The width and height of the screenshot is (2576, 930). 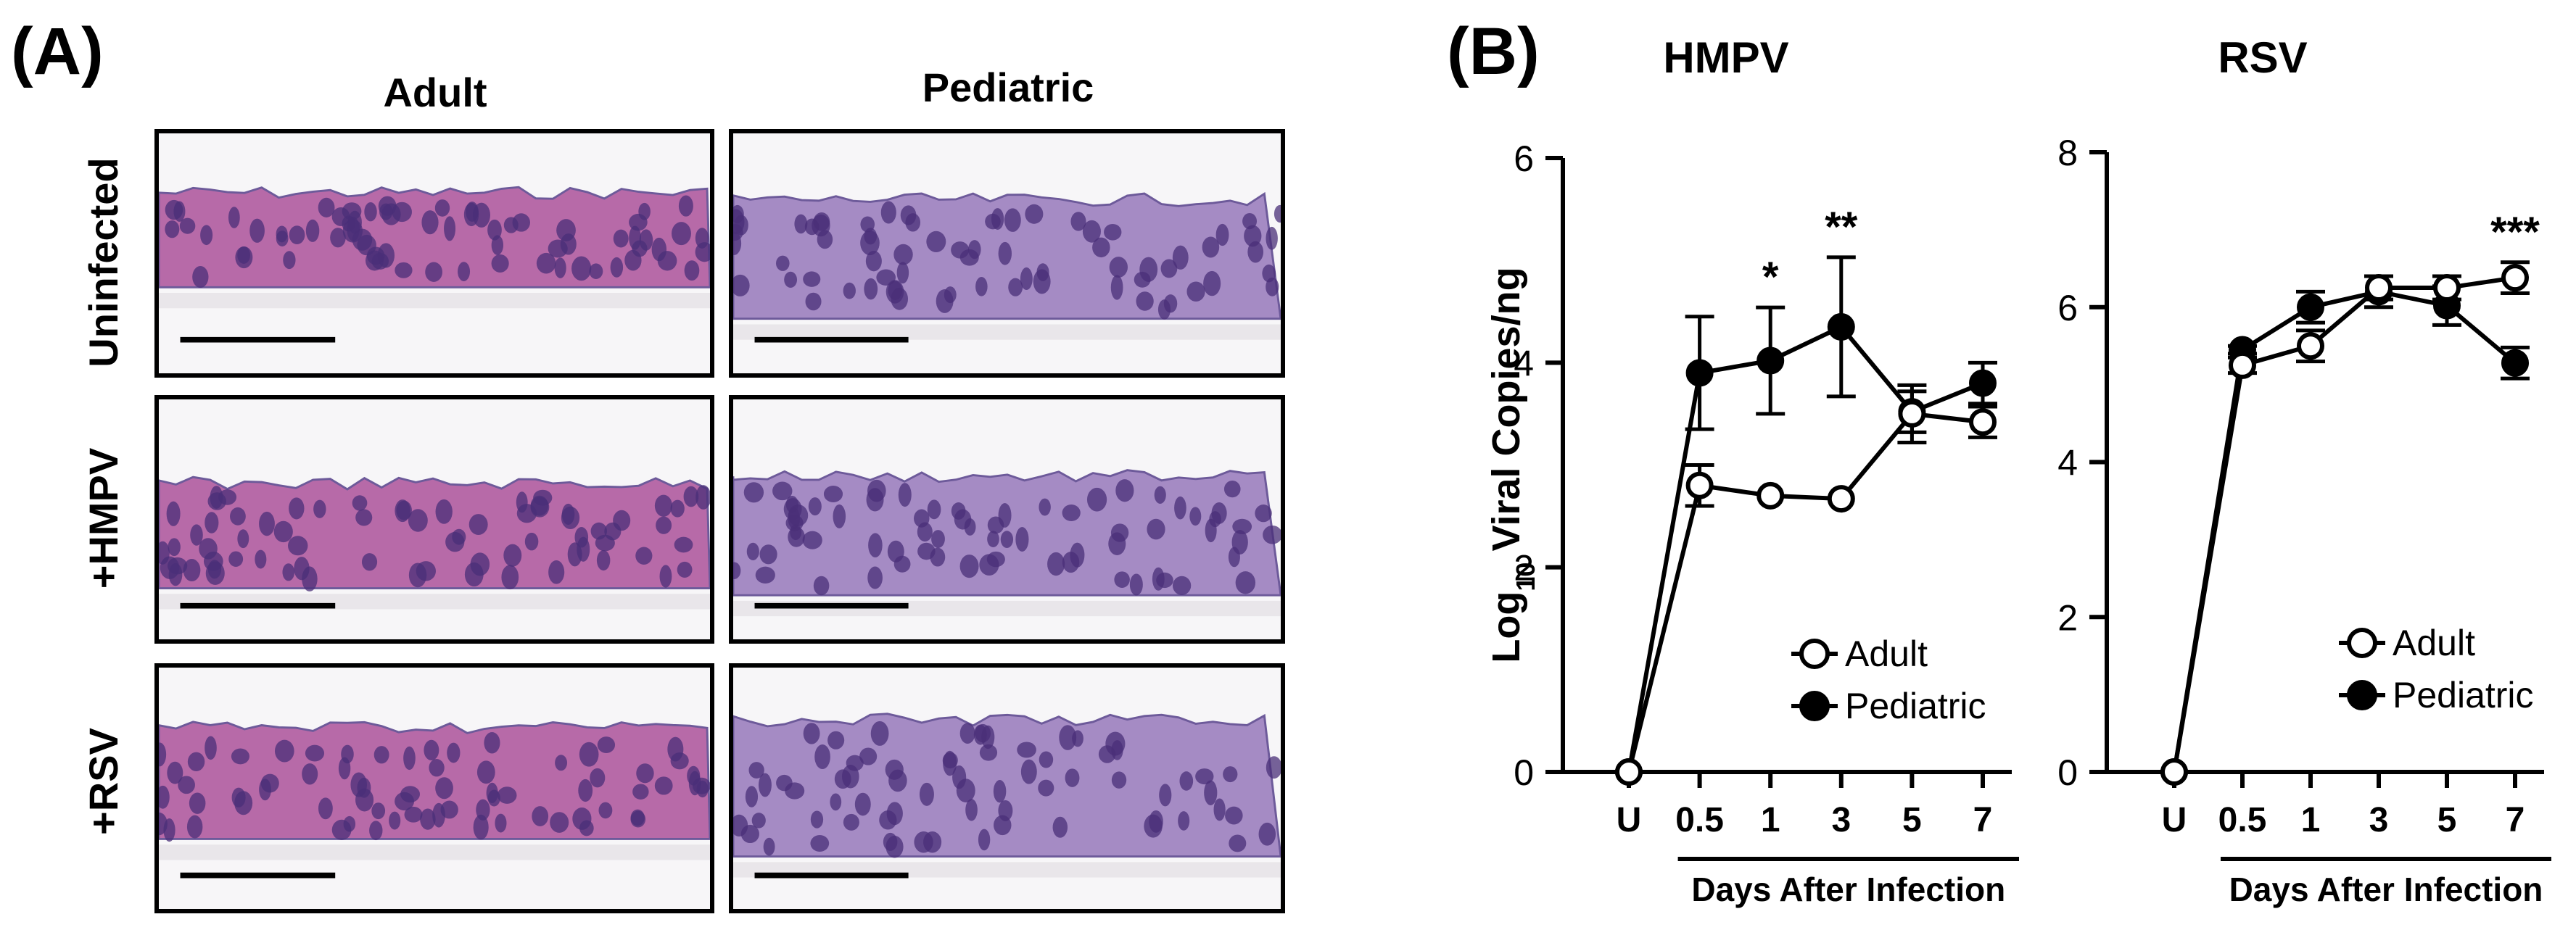 What do you see at coordinates (1007, 254) in the screenshot?
I see `histology-pediatric-uninfected` at bounding box center [1007, 254].